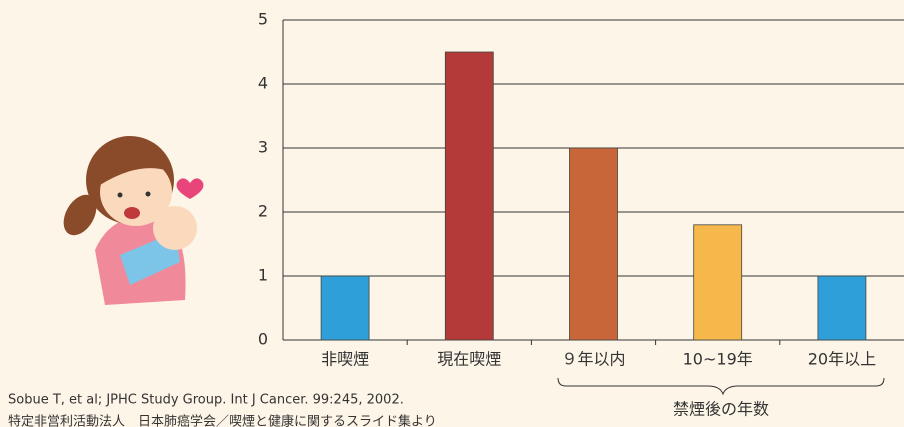 This screenshot has height=427, width=904. What do you see at coordinates (80, 215) in the screenshot?
I see `ponytail` at bounding box center [80, 215].